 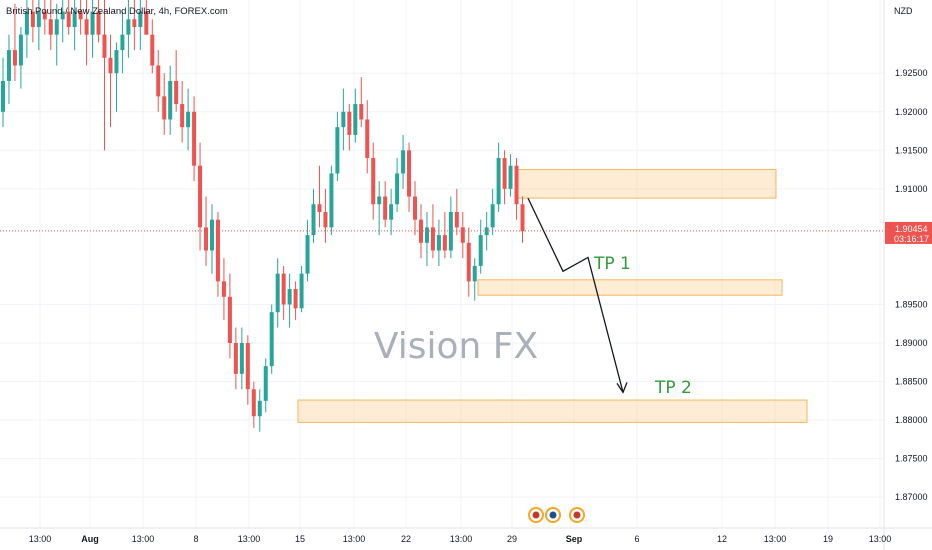 I want to click on y-tick-label: 1.89500, so click(x=911, y=304).